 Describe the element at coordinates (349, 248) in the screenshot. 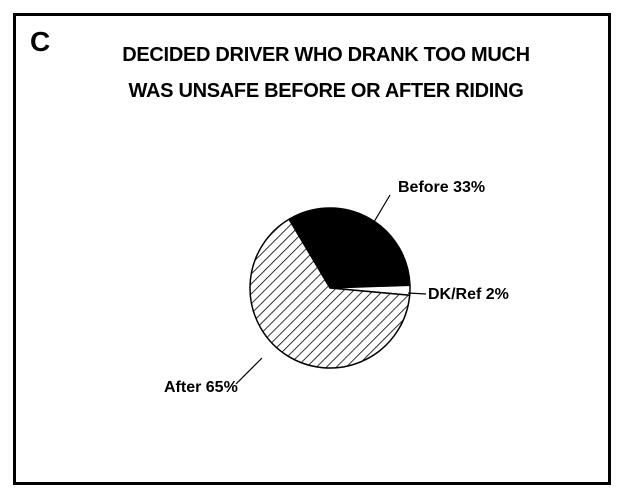

I see `pie-slice-before` at that location.